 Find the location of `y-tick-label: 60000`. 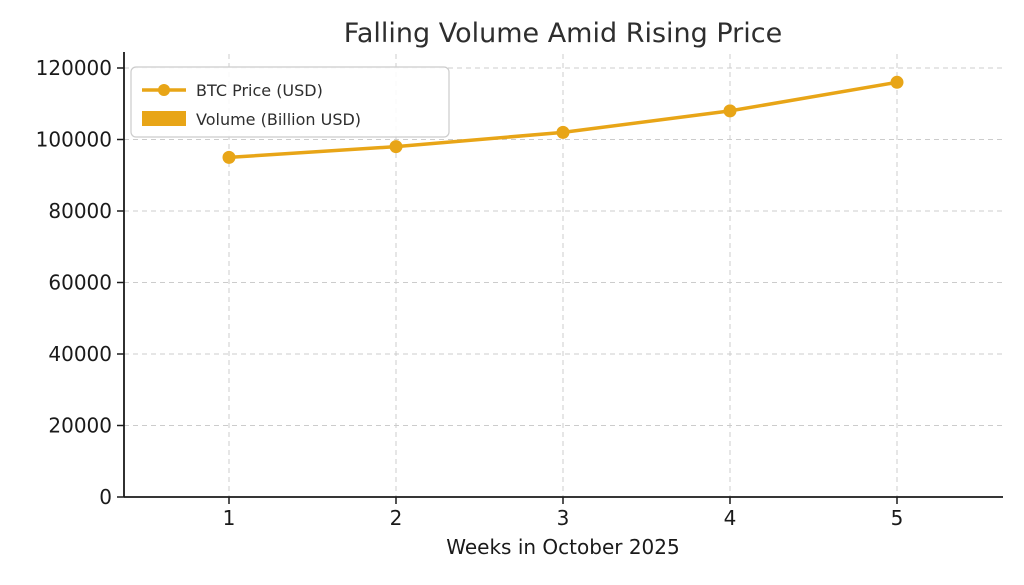

y-tick-label: 60000 is located at coordinates (80, 283).